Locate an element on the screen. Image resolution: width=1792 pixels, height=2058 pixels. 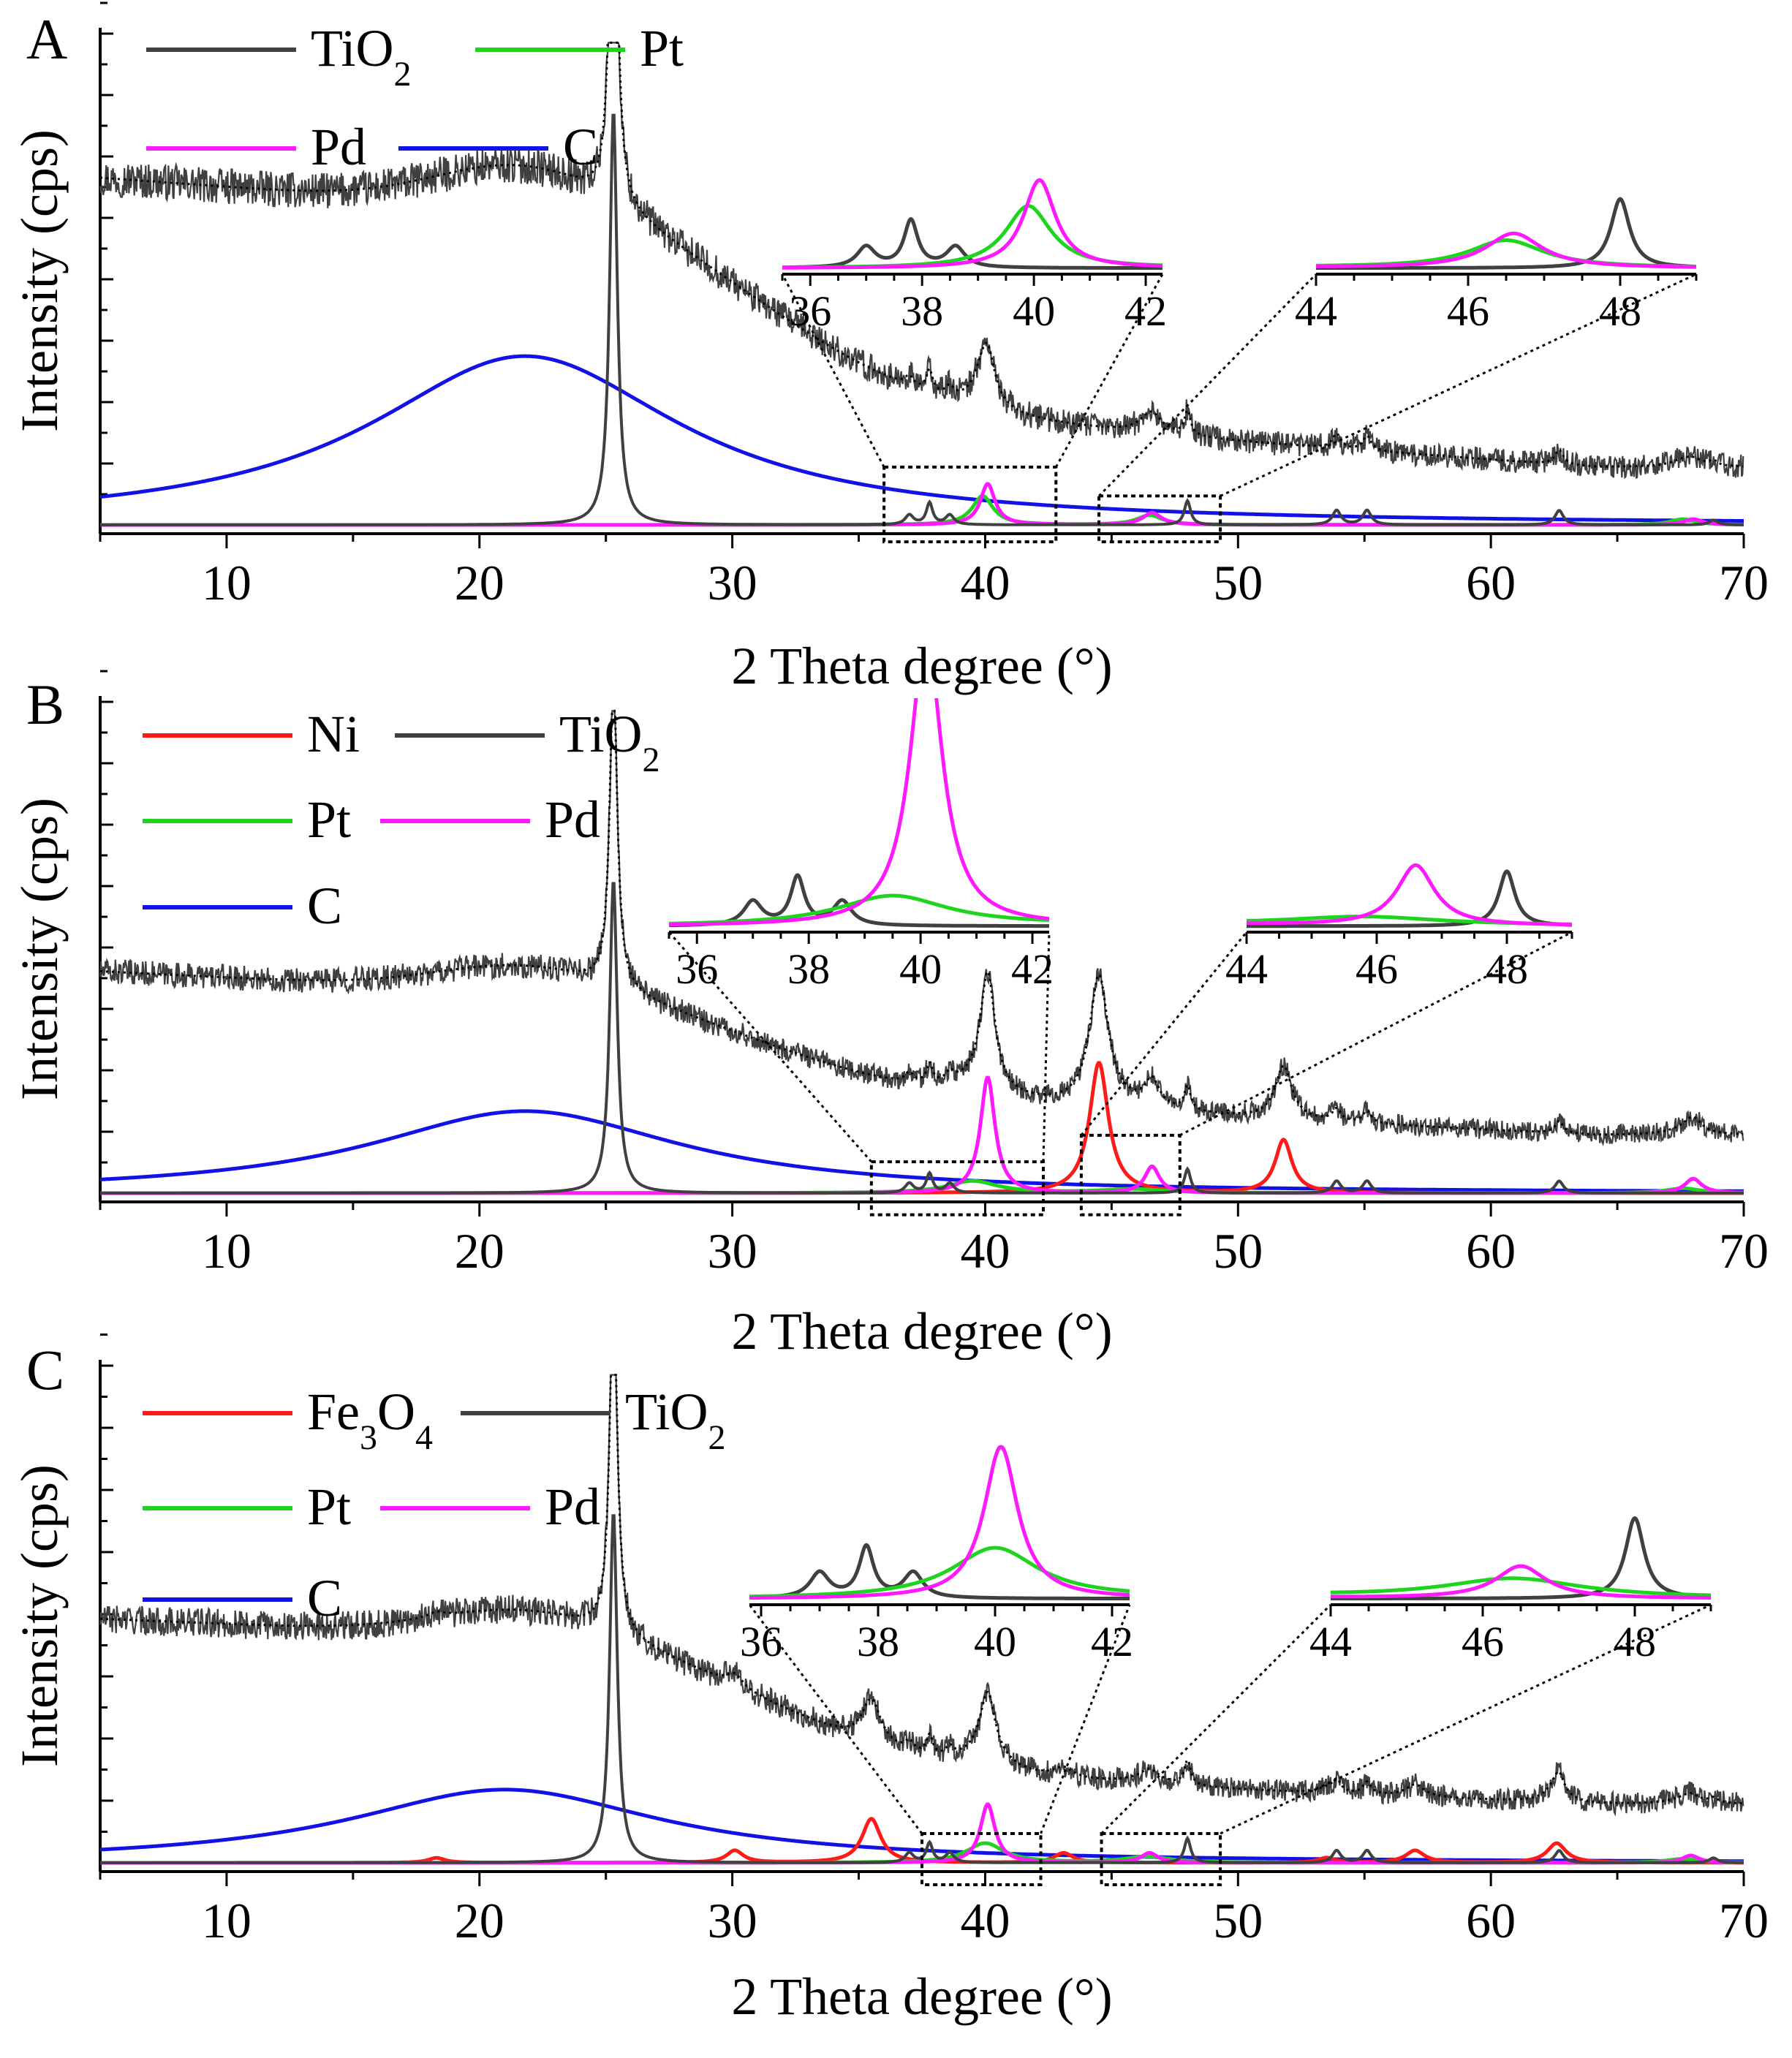
legend-item-pd: Pd is located at coordinates (490, 819).